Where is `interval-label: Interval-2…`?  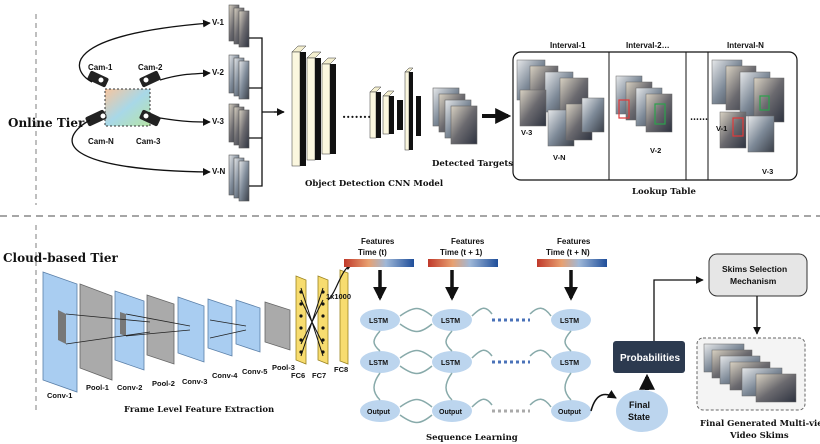
interval-label: Interval-2… is located at coordinates (648, 45).